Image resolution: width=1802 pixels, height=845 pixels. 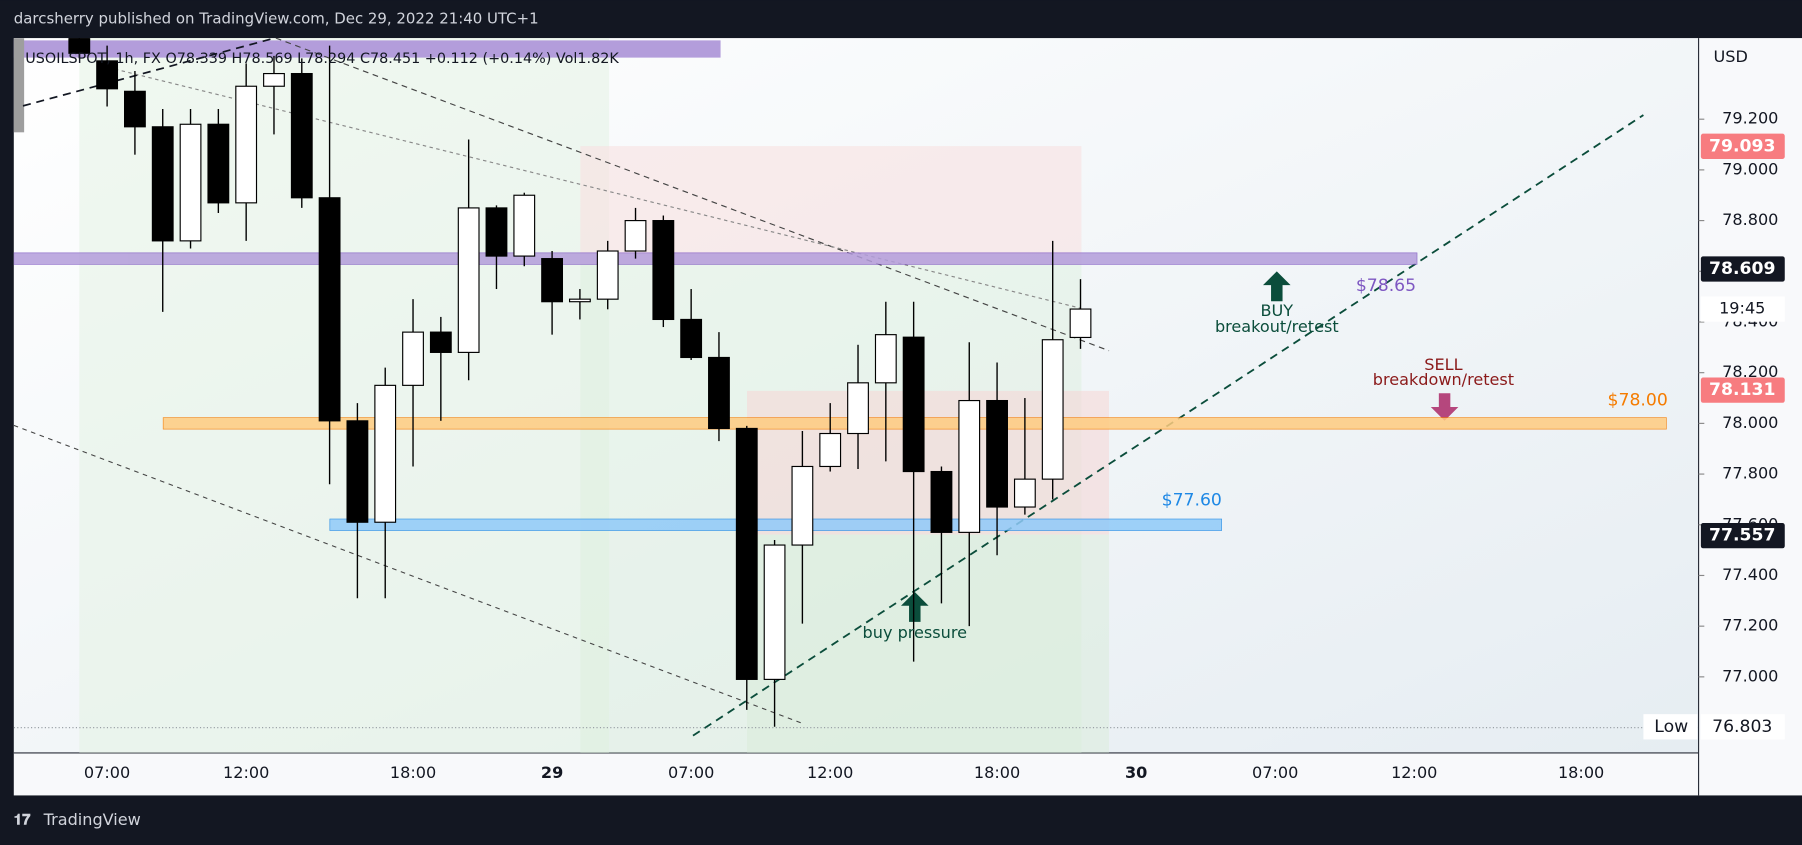 What do you see at coordinates (1750, 574) in the screenshot?
I see `y-tick-label: 77.400` at bounding box center [1750, 574].